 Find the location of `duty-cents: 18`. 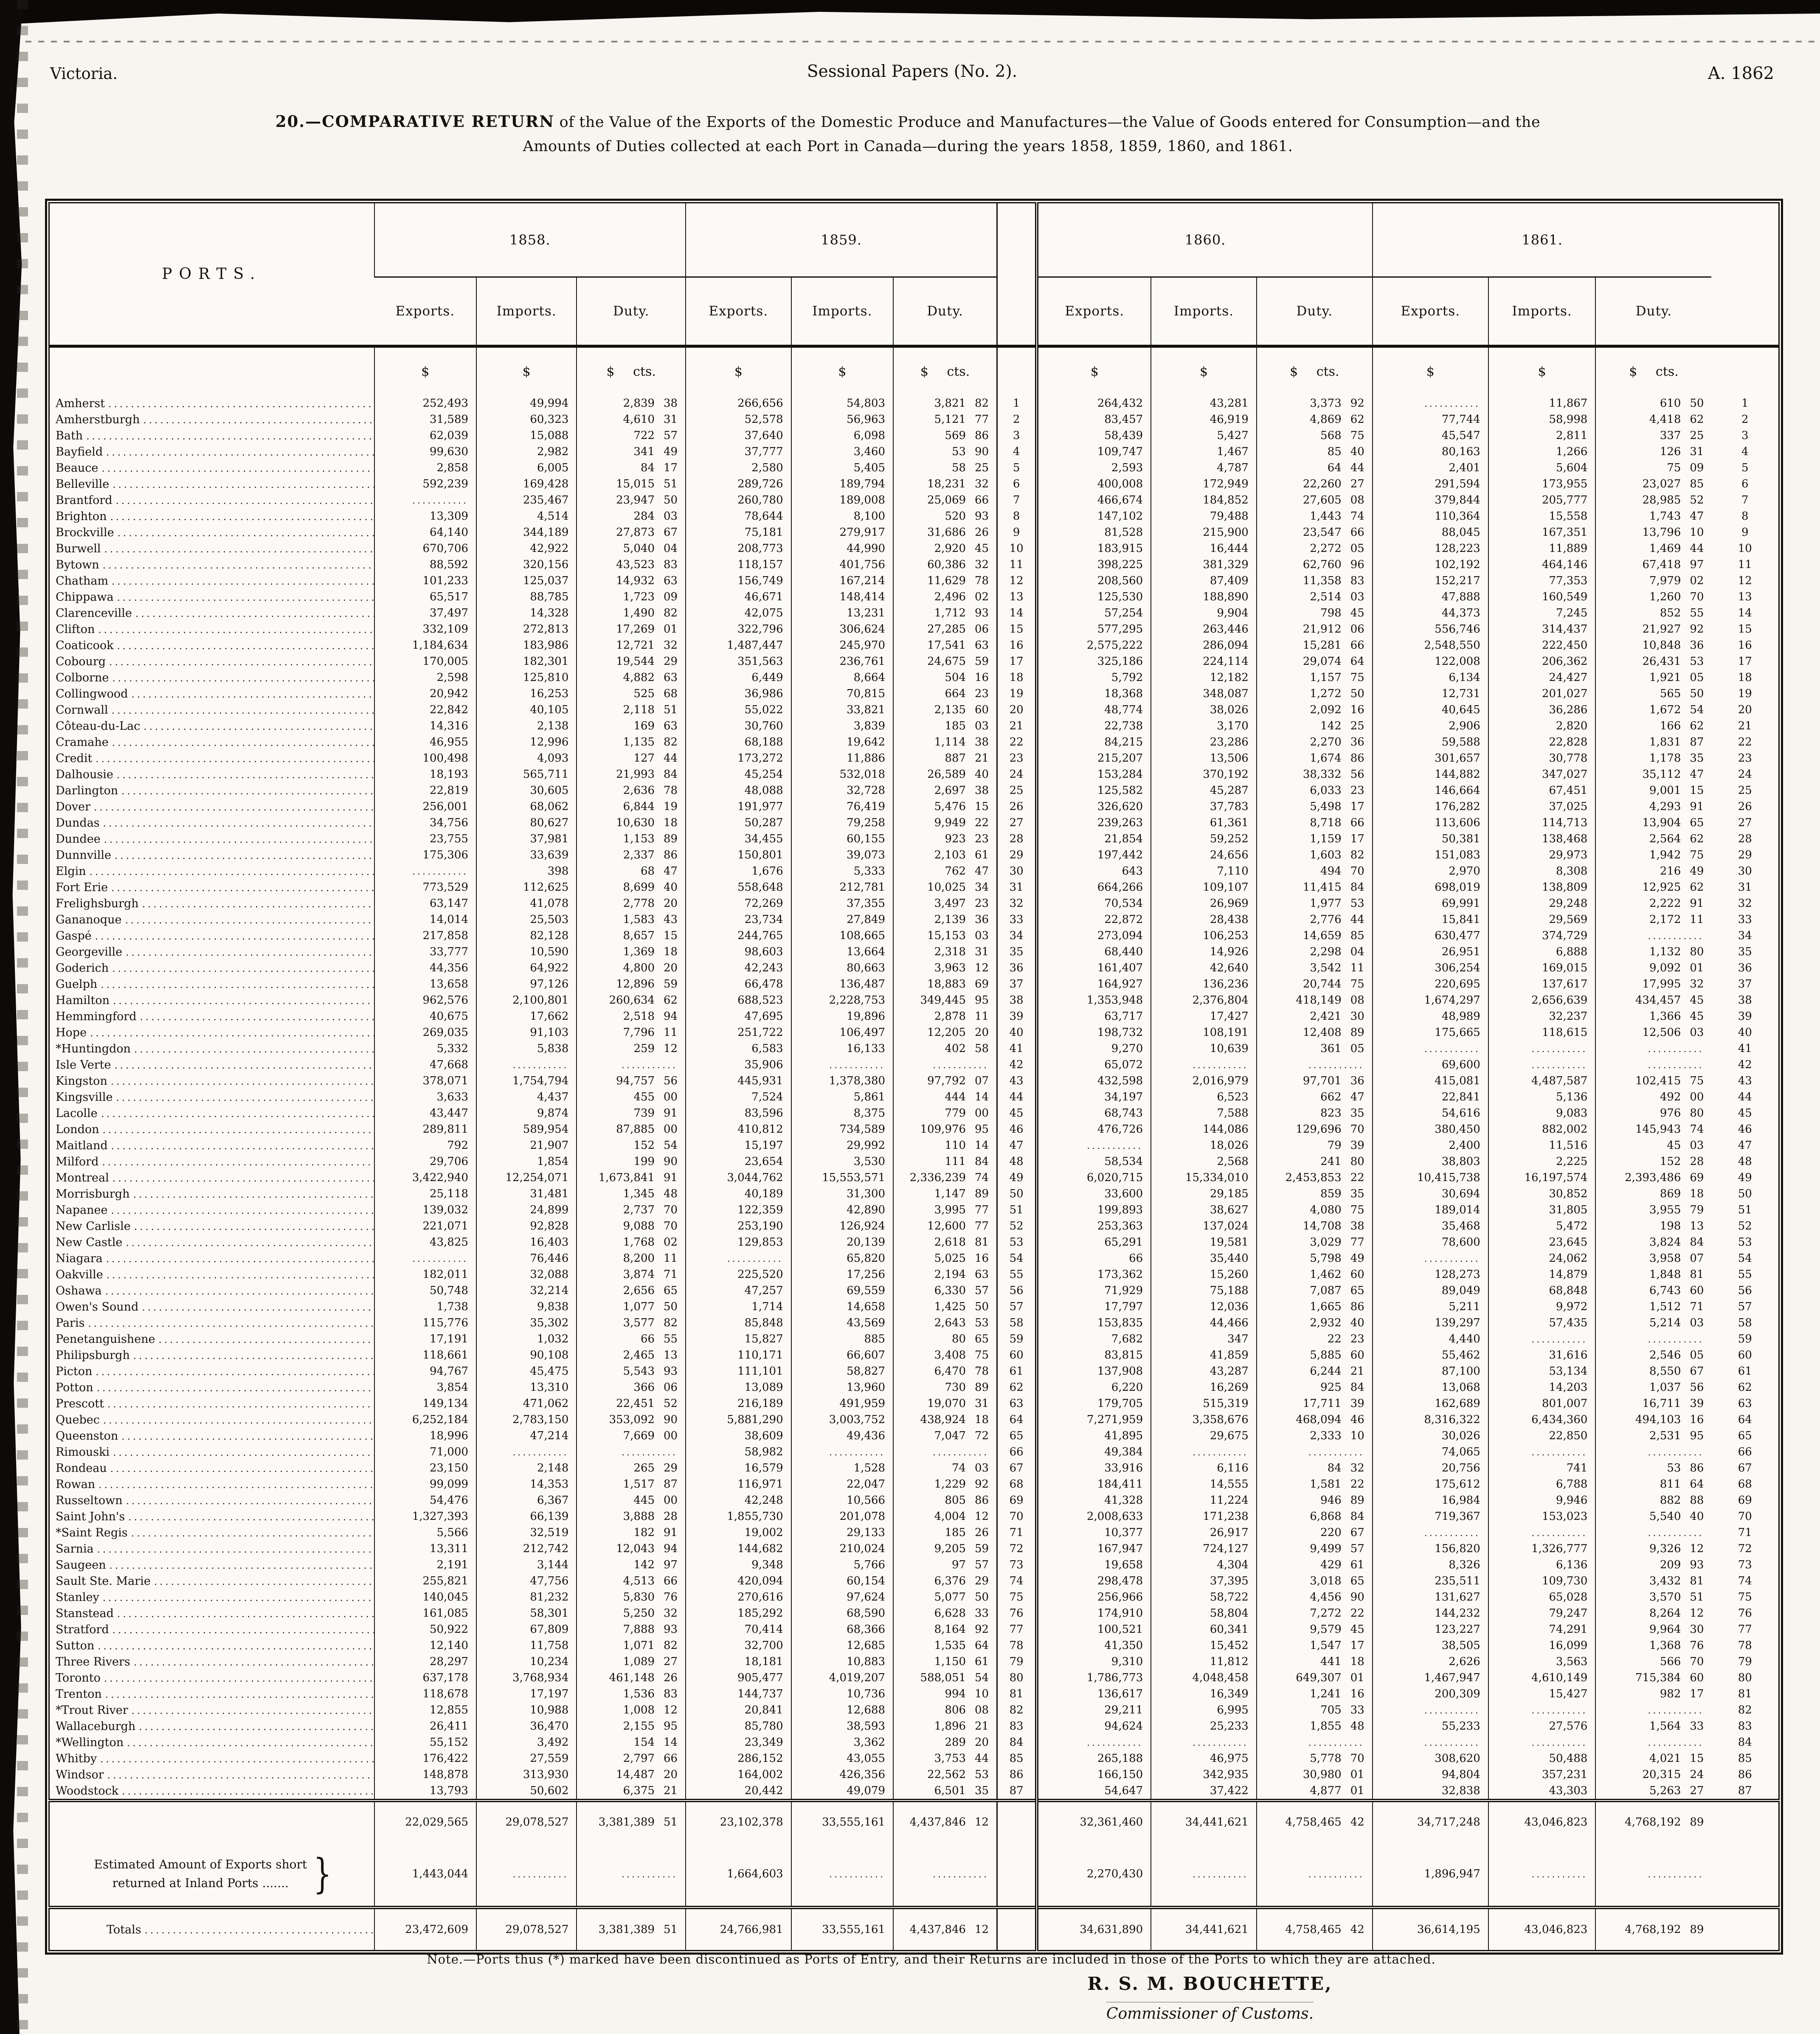

duty-cents: 18 is located at coordinates (1357, 1661).